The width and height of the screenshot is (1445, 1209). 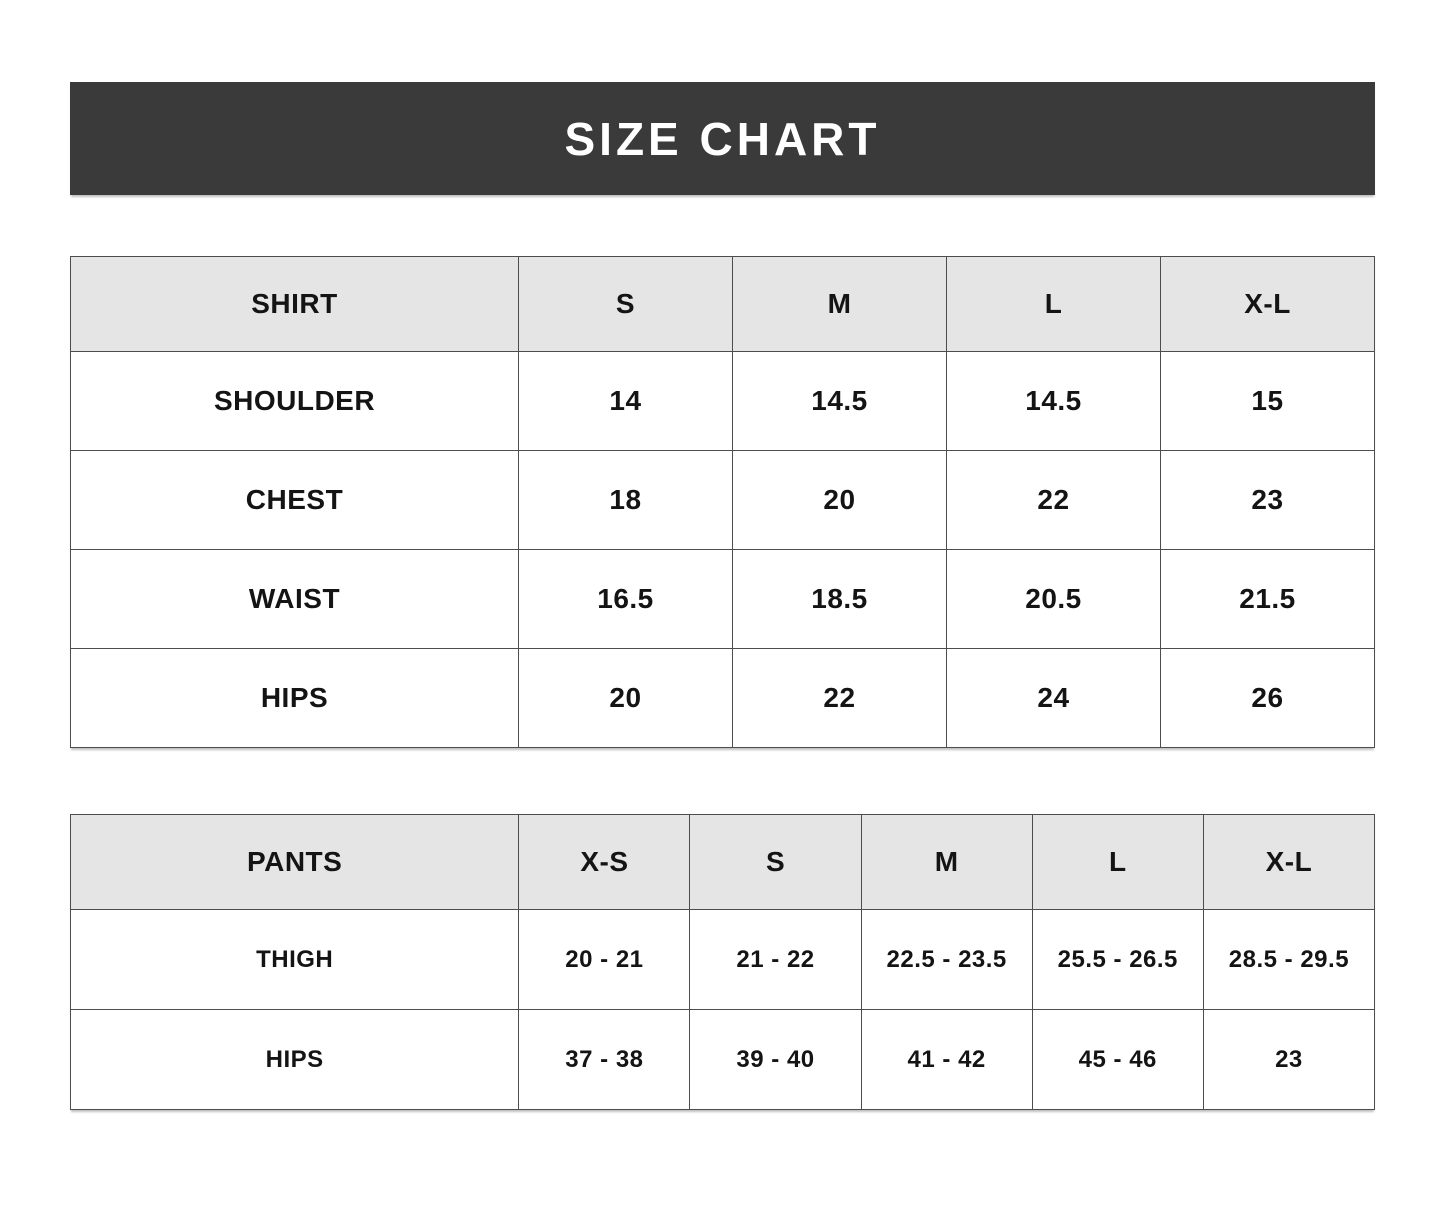 I want to click on size-value-cell: 18, so click(x=625, y=500).